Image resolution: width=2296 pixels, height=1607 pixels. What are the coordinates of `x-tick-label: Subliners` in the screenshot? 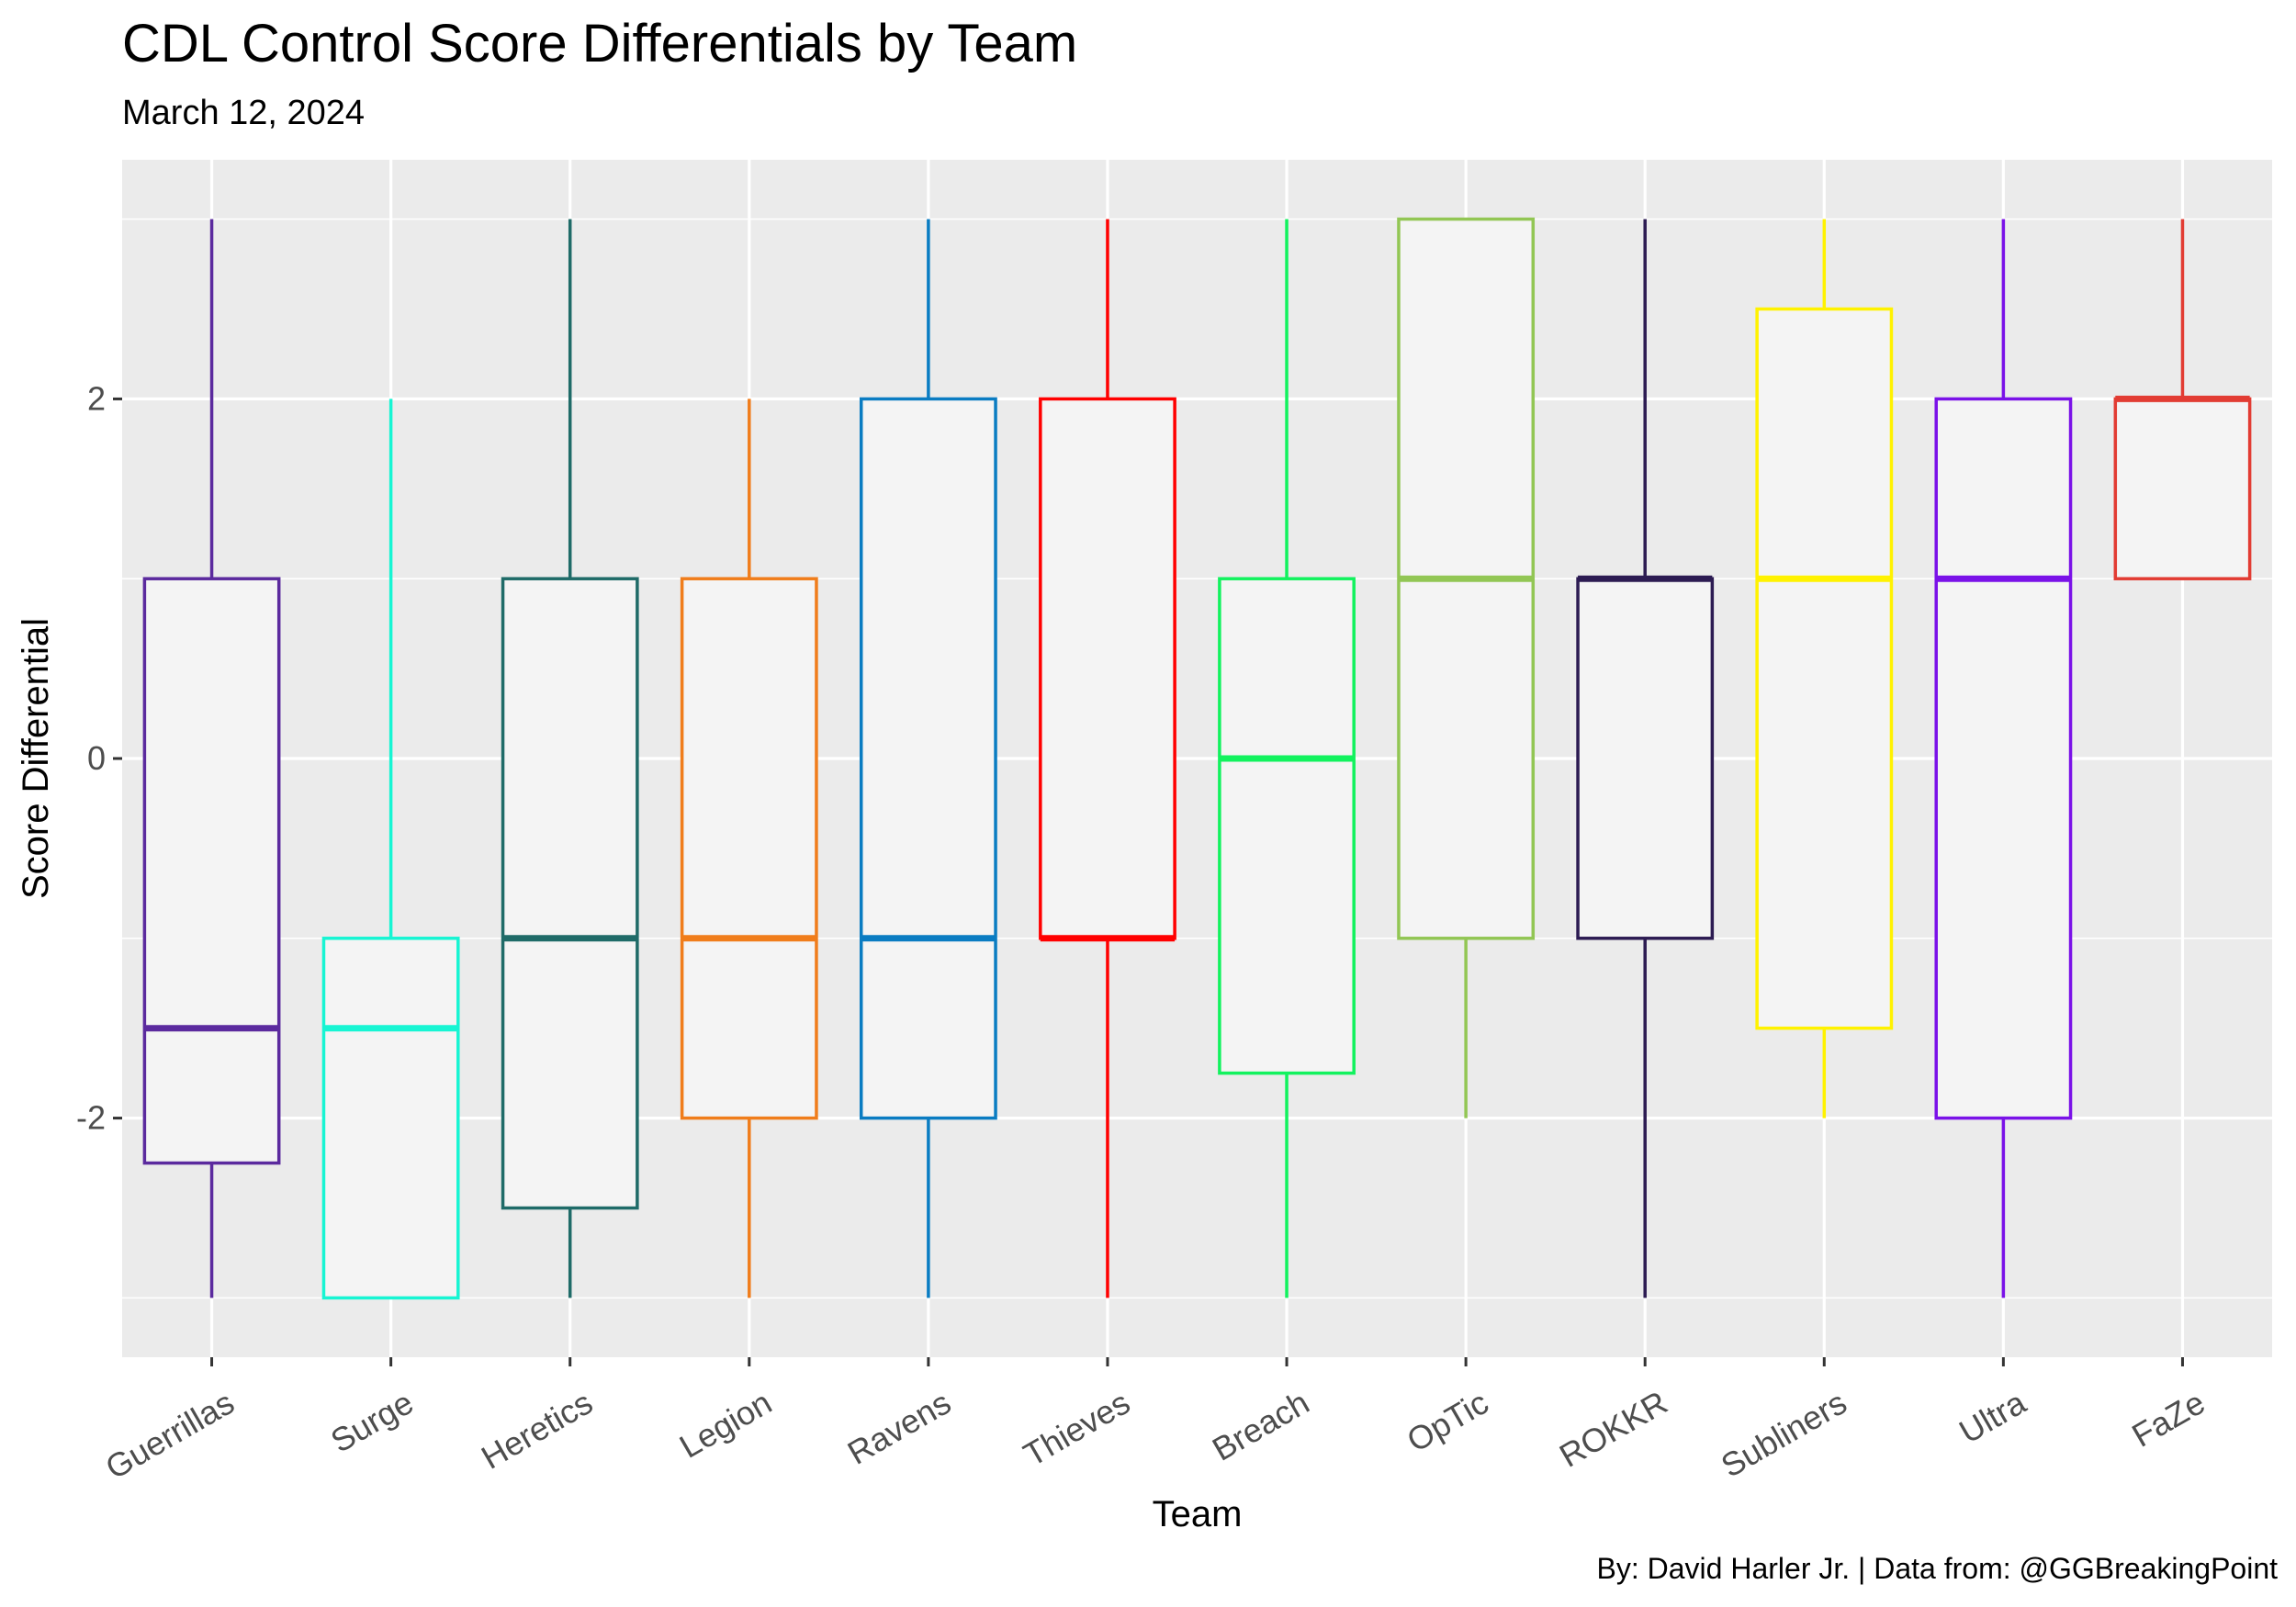 It's located at (1783, 1434).